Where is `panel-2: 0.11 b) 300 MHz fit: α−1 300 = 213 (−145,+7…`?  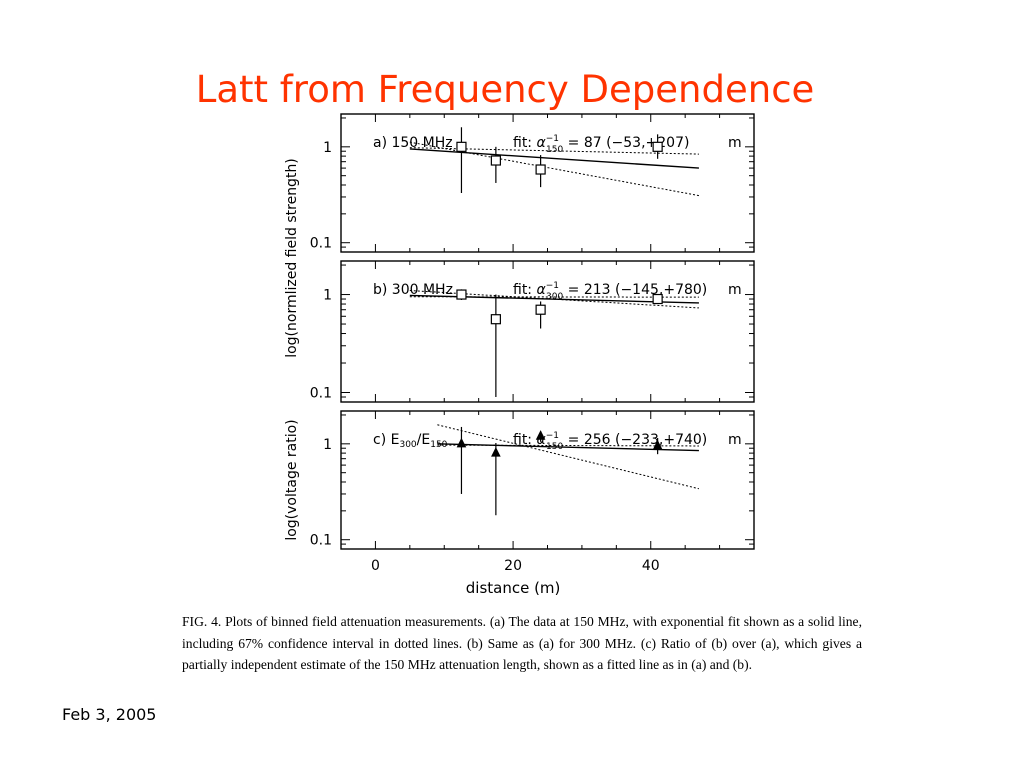
panel-2: 0.11 b) 300 MHz fit: α−1 300 = 213 (−145,+7… is located at coordinates (532, 331).